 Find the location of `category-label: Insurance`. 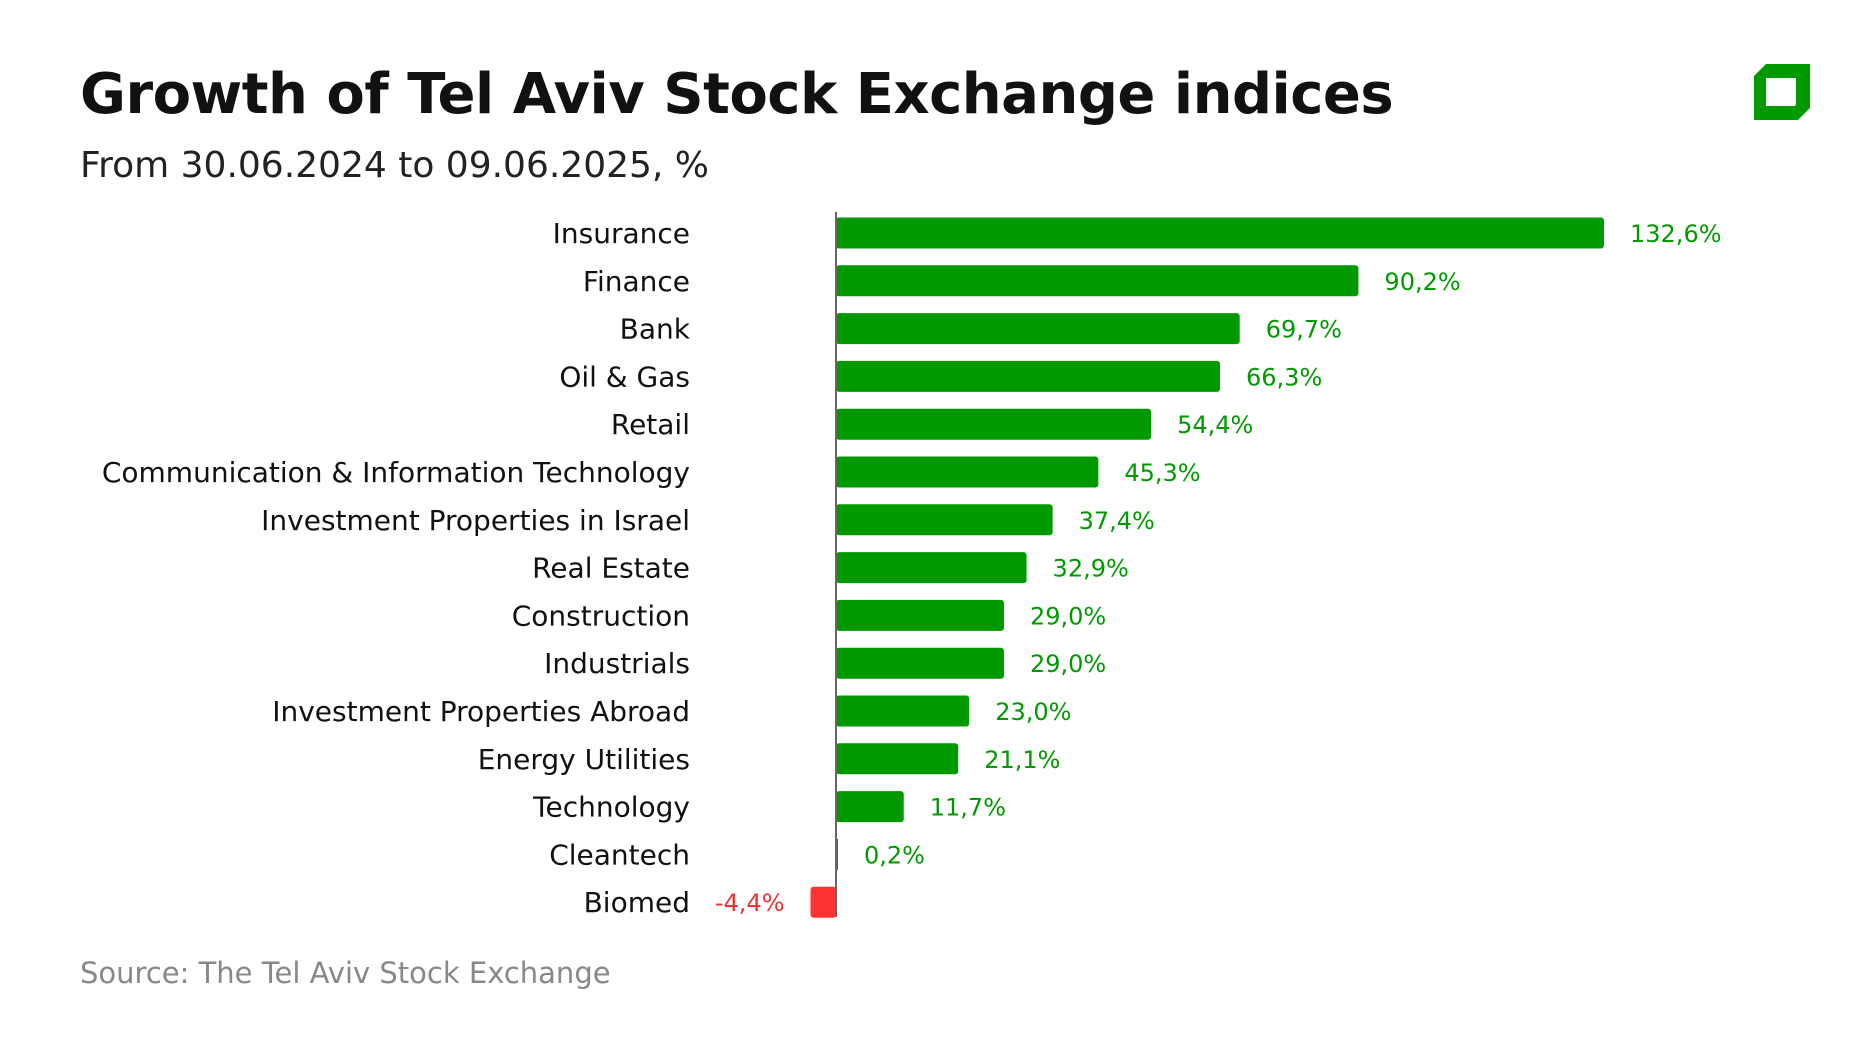

category-label: Insurance is located at coordinates (621, 233).